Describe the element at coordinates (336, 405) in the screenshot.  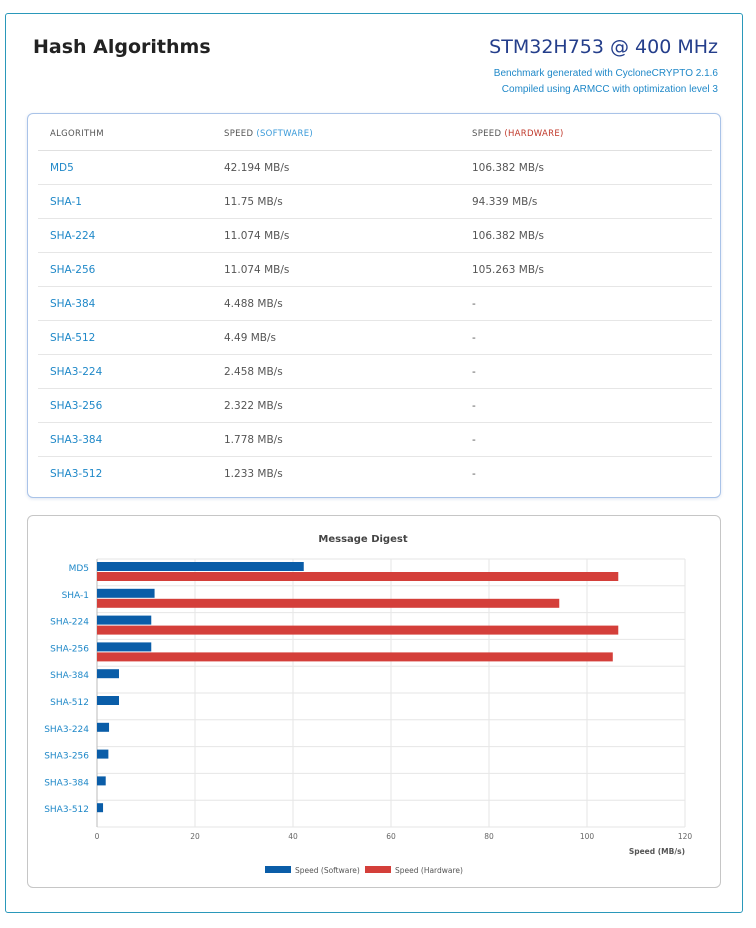
I see `software-speed-cell: 2.322 MB/s` at that location.